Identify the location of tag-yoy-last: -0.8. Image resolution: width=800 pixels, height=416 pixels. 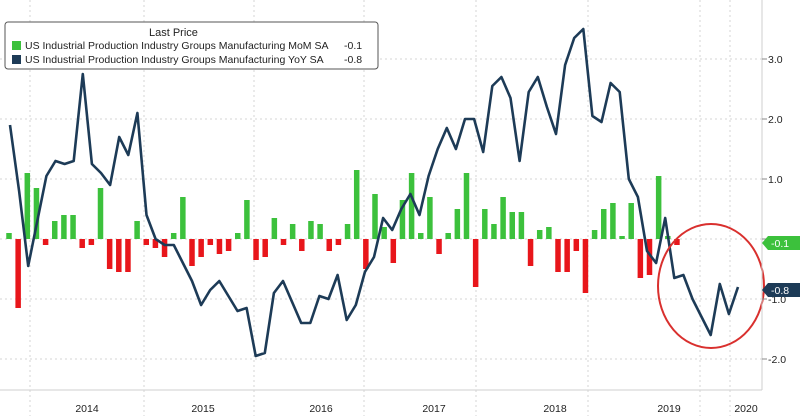
(781, 290).